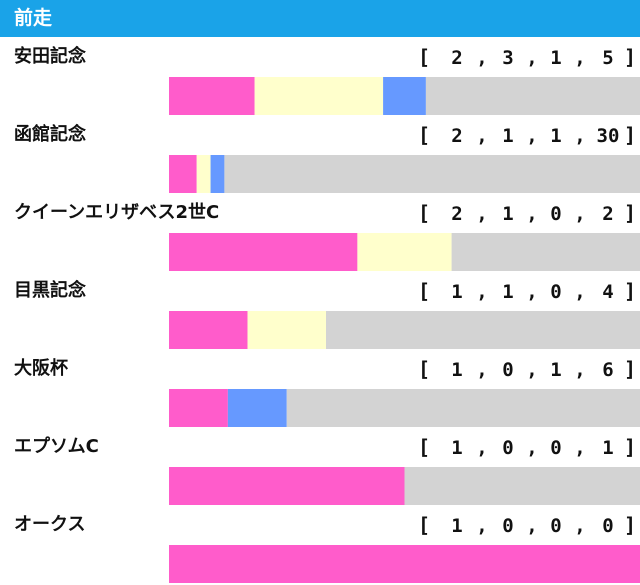  I want to click on record-value: 3, so click(507, 58).